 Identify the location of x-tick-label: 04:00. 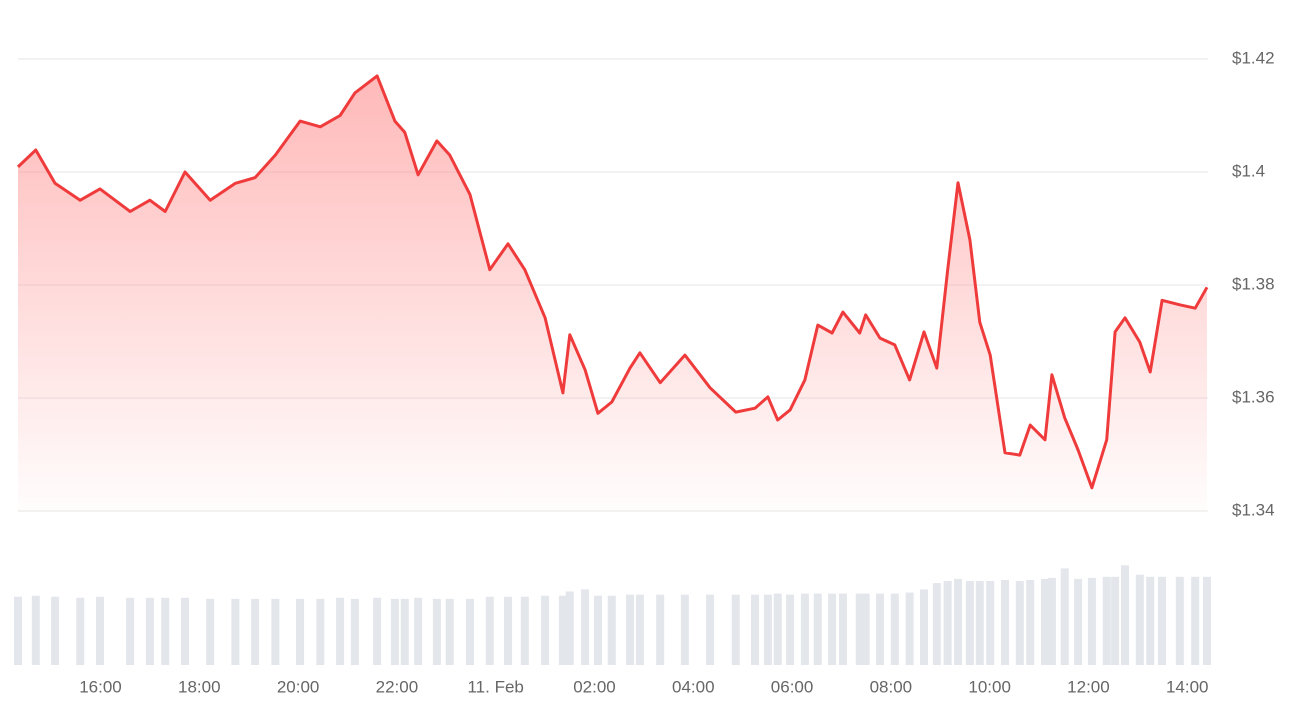
(693, 686).